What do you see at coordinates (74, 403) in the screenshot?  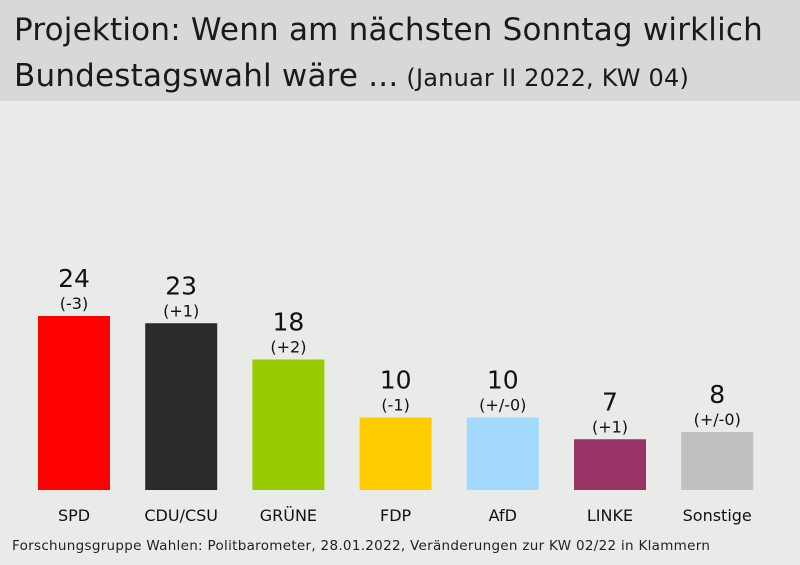 I see `bar-spd` at bounding box center [74, 403].